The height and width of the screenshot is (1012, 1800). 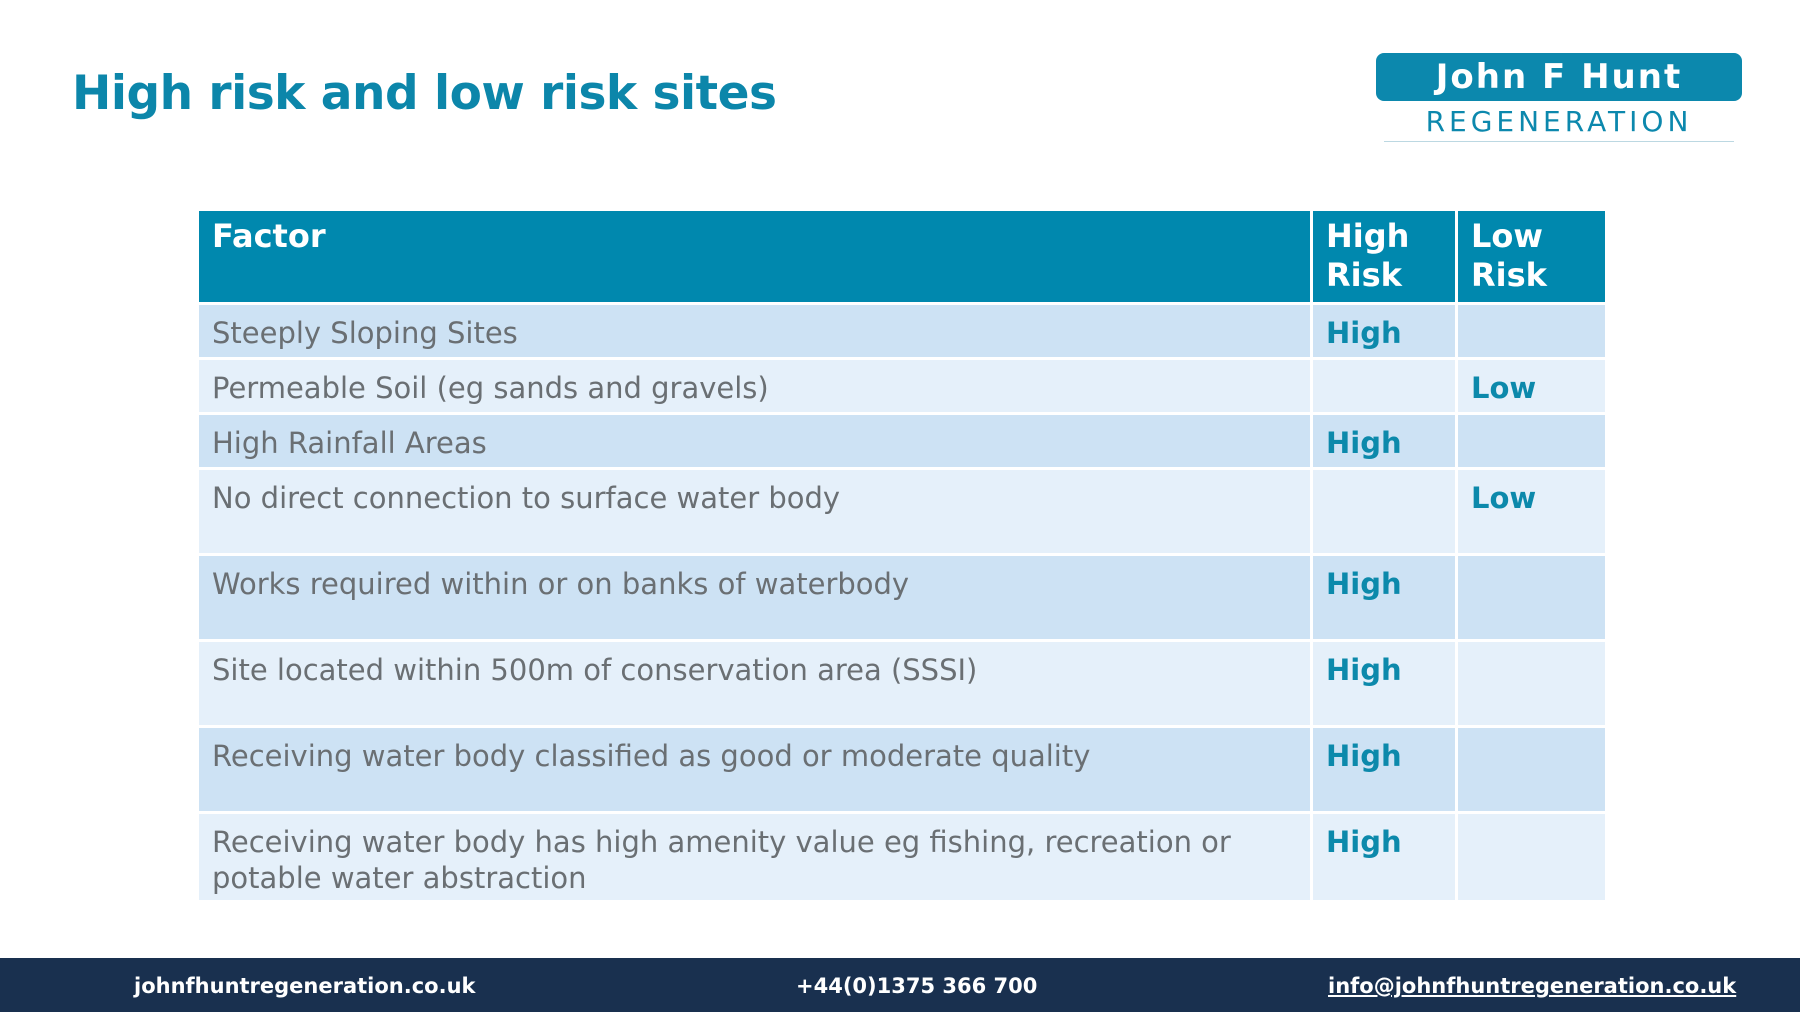 I want to click on header-factor: Factor, so click(x=754, y=256).